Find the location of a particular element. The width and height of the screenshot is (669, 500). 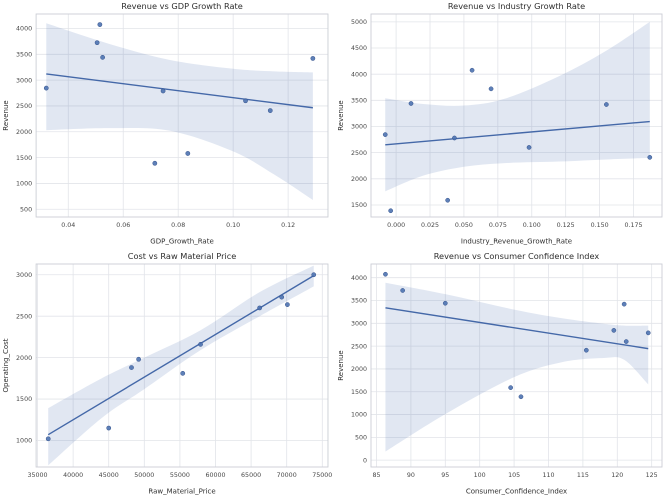

x-tick-label: 0.100 is located at coordinates (532, 225).